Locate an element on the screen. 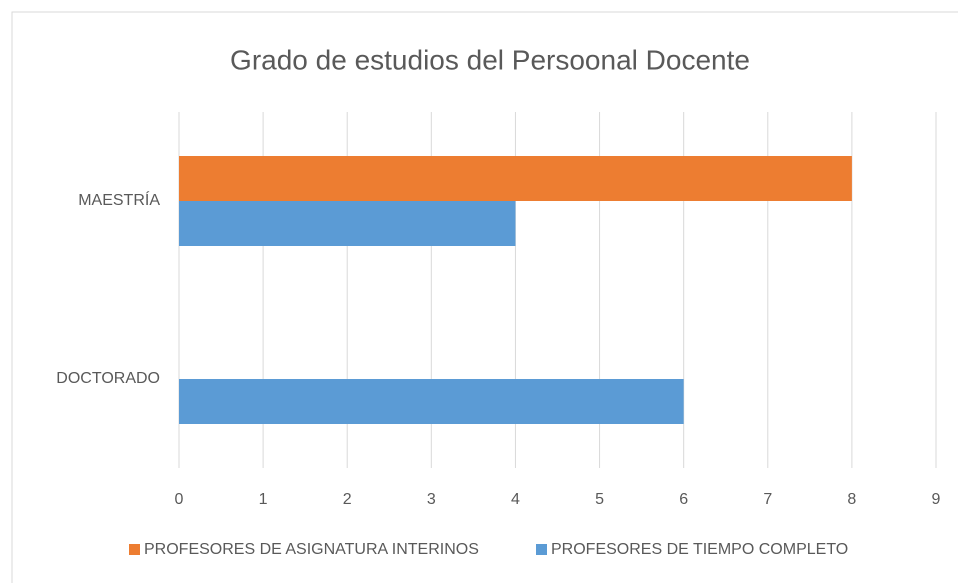 The width and height of the screenshot is (958, 583). x-tick-label: 6 is located at coordinates (683, 499).